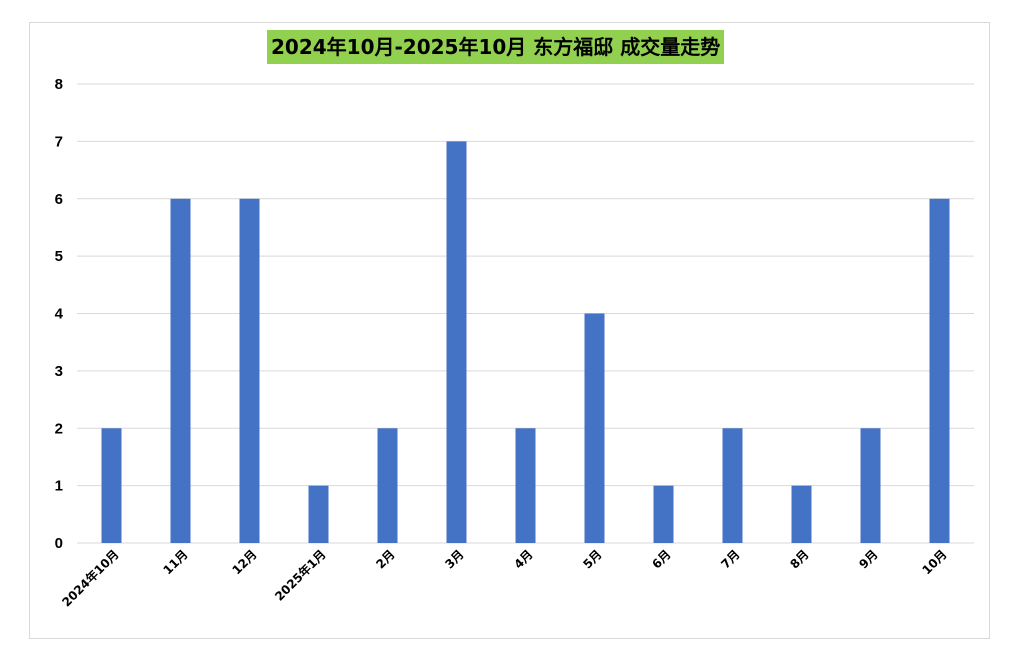 The height and width of the screenshot is (661, 1021). What do you see at coordinates (59, 486) in the screenshot?
I see `y-tick-label: 1` at bounding box center [59, 486].